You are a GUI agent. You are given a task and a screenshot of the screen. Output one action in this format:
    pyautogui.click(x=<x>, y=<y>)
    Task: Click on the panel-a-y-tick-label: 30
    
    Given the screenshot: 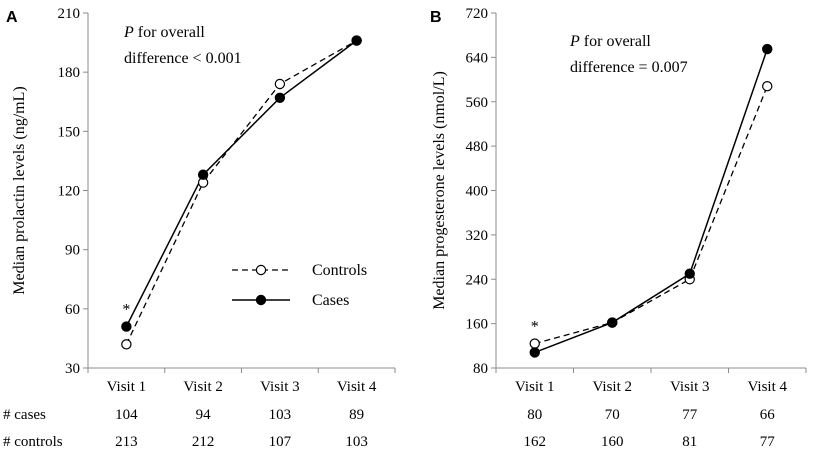 What is the action you would take?
    pyautogui.click(x=72, y=369)
    